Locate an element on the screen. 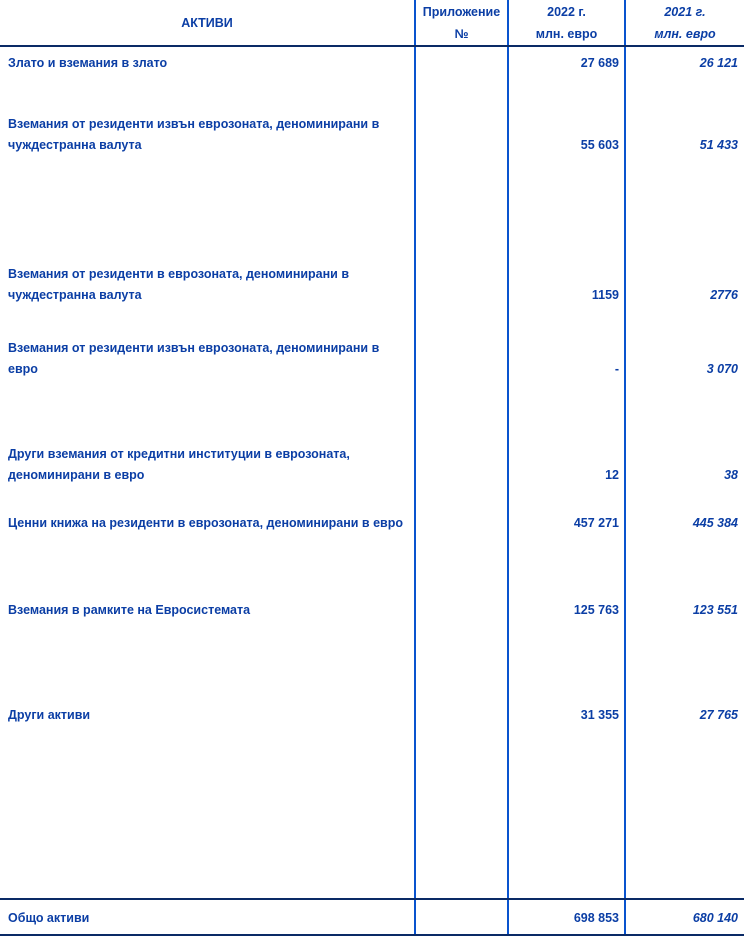 This screenshot has height=936, width=744. header-2022: 2022 г. млн. евро is located at coordinates (565, 22).